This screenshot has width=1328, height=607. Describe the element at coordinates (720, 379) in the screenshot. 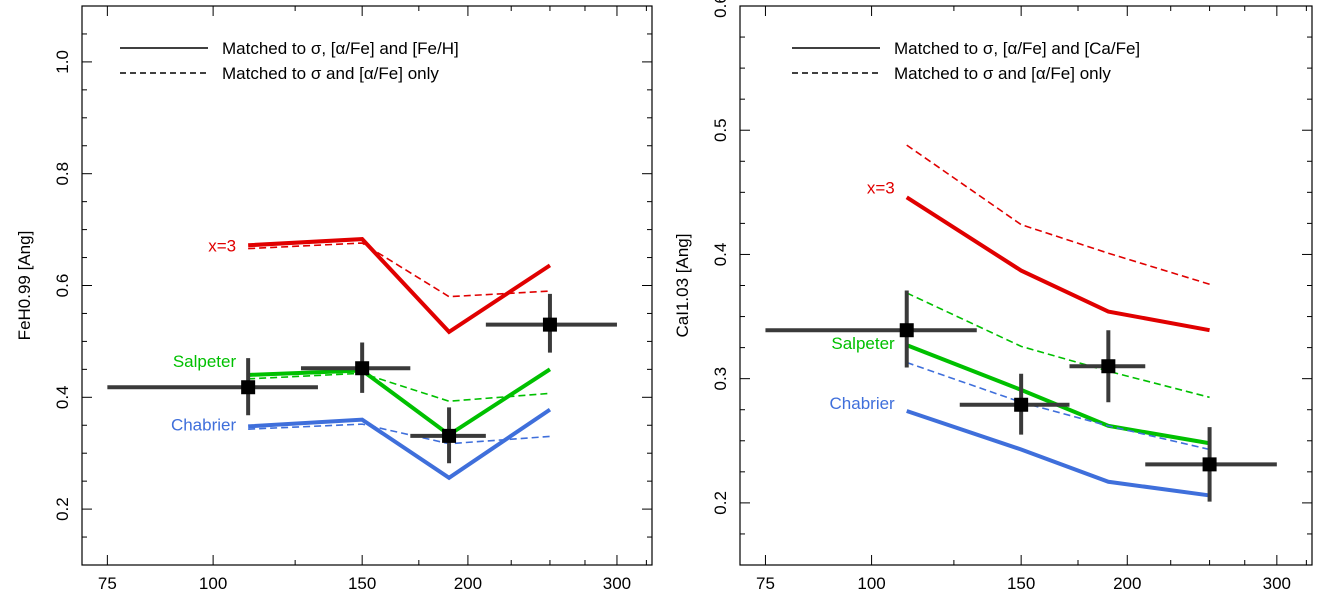

I see `cai-y-tick-label: 0.3` at that location.